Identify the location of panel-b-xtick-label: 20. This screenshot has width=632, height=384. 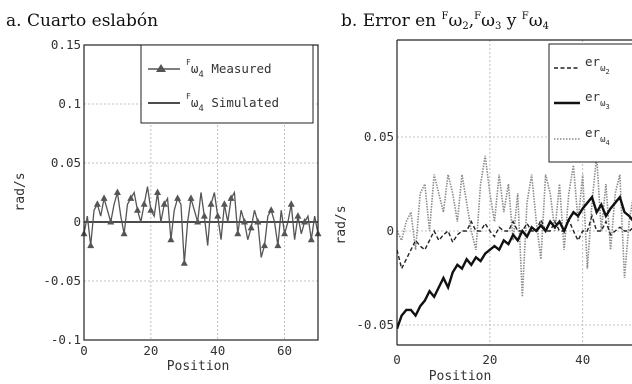
(489, 359).